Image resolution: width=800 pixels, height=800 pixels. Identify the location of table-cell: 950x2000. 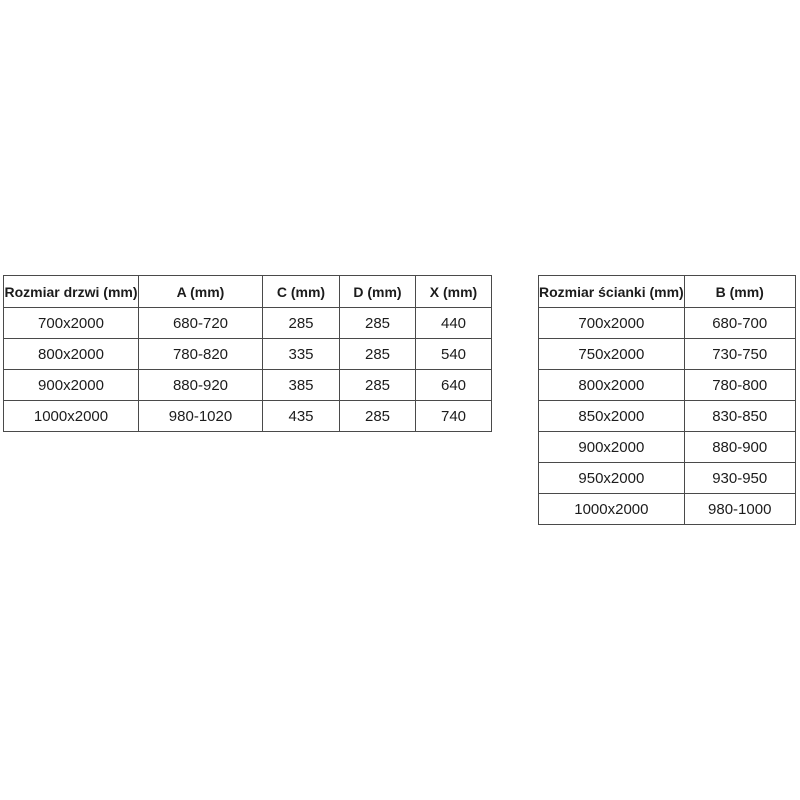
(611, 478).